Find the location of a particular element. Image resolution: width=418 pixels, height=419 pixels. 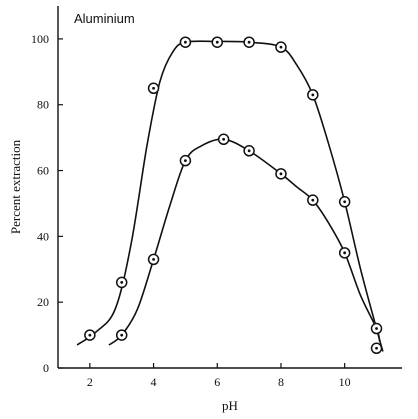

annotation-label: Aluminium is located at coordinates (104, 18).